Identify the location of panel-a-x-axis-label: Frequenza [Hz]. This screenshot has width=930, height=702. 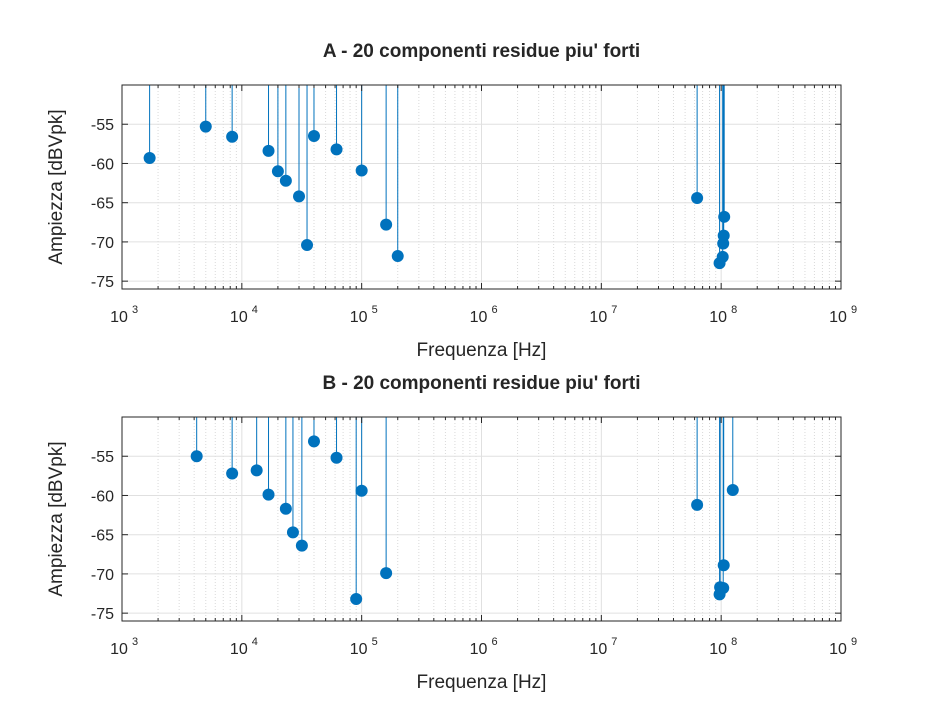
(482, 350).